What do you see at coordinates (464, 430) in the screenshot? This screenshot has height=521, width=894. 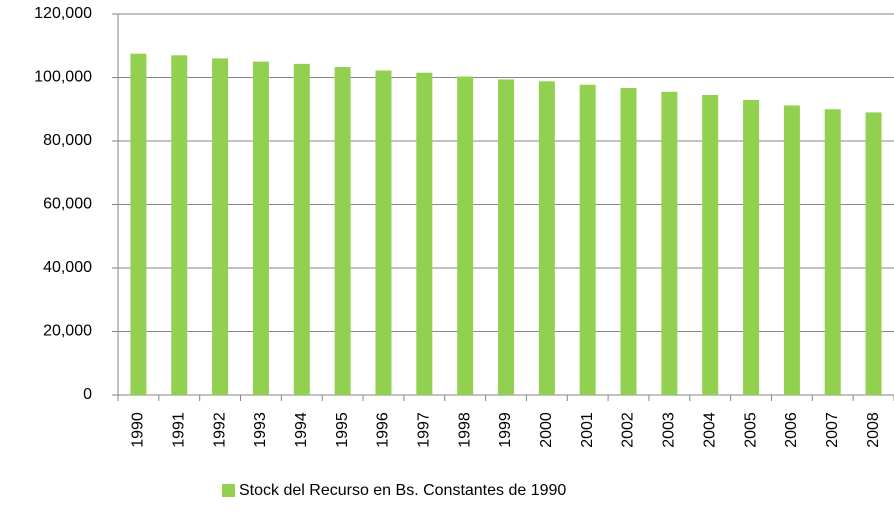 I see `x-tick-label: 1998` at bounding box center [464, 430].